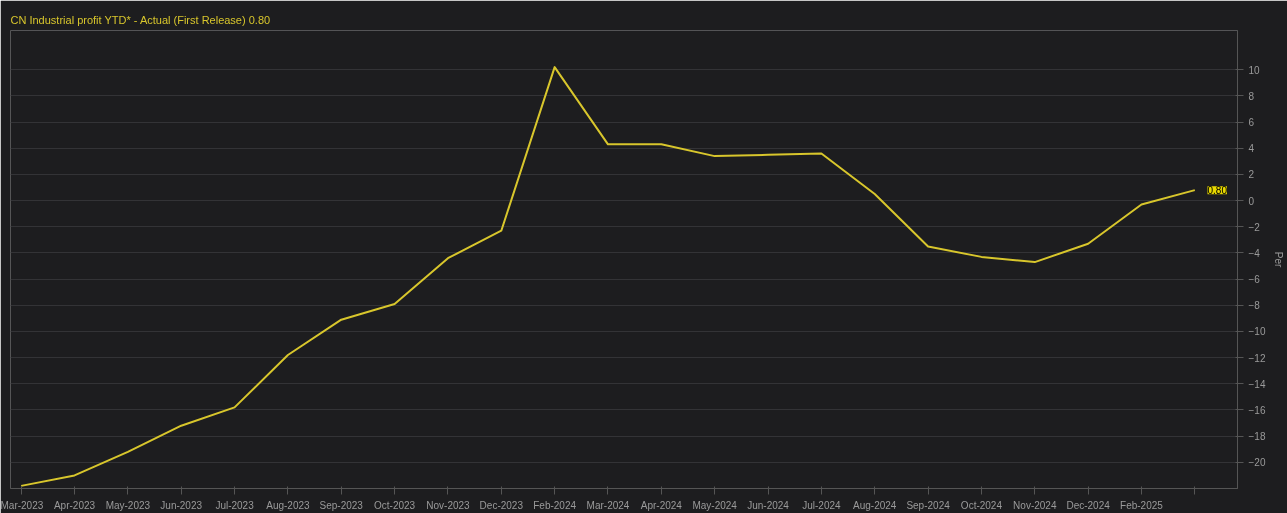  Describe the element at coordinates (22, 505) in the screenshot. I see `x-tick-label: Mar-2023` at that location.